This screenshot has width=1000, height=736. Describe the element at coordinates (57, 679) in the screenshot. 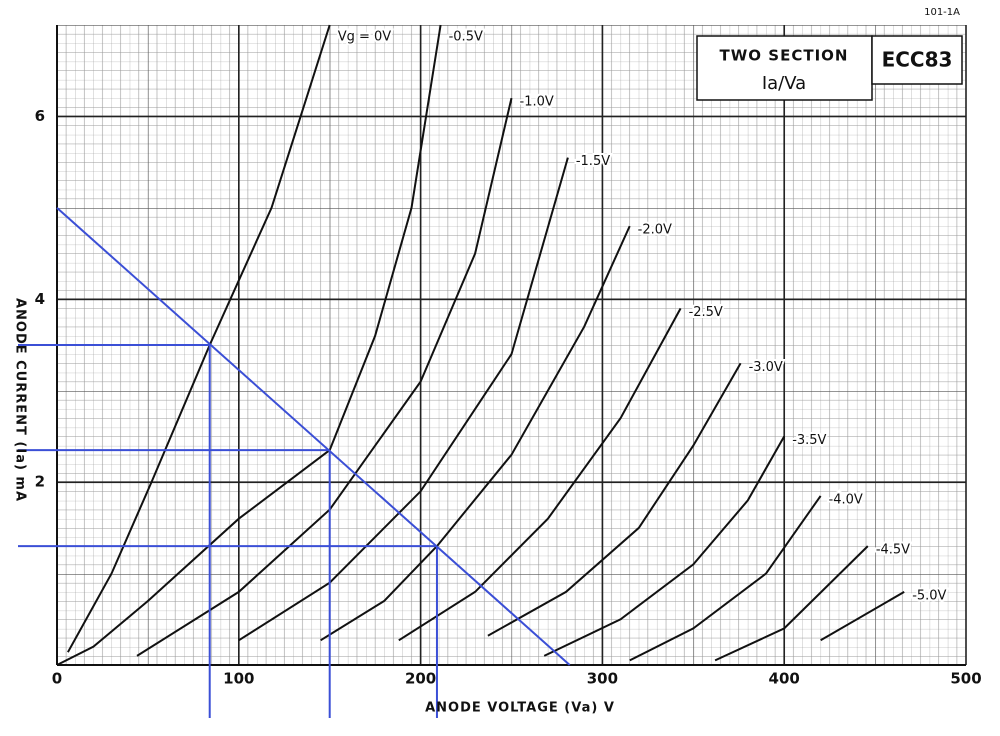

I see `x-tick-label: 0` at that location.